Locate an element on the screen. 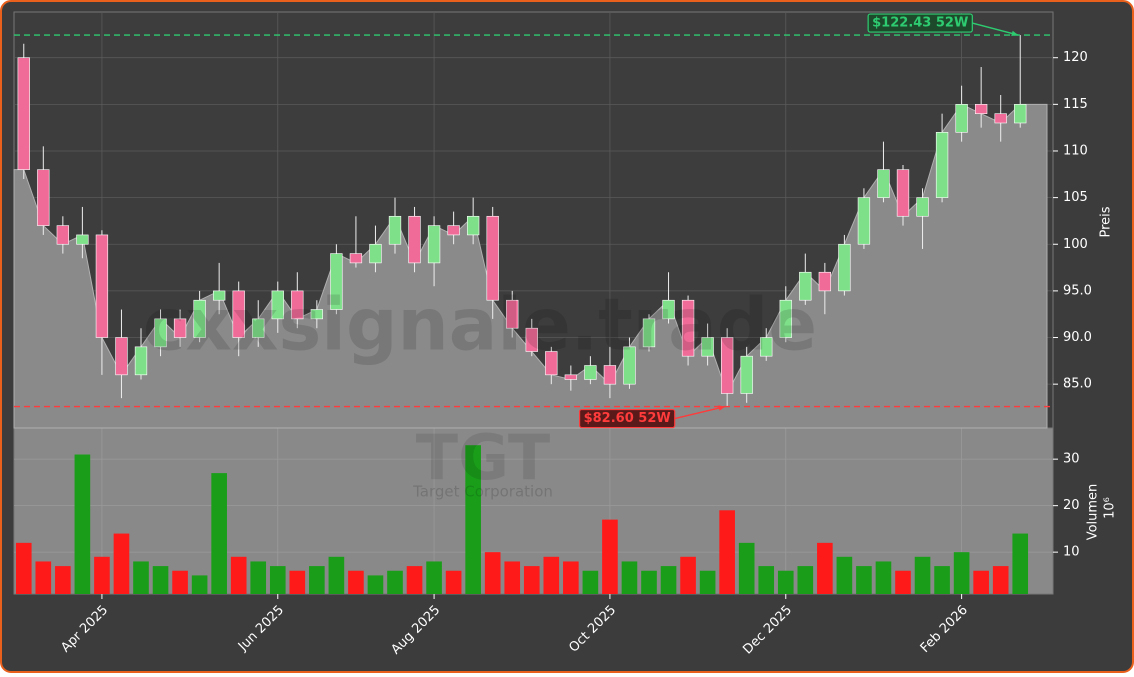  annotation-label: $82.60 52W is located at coordinates (627, 418).